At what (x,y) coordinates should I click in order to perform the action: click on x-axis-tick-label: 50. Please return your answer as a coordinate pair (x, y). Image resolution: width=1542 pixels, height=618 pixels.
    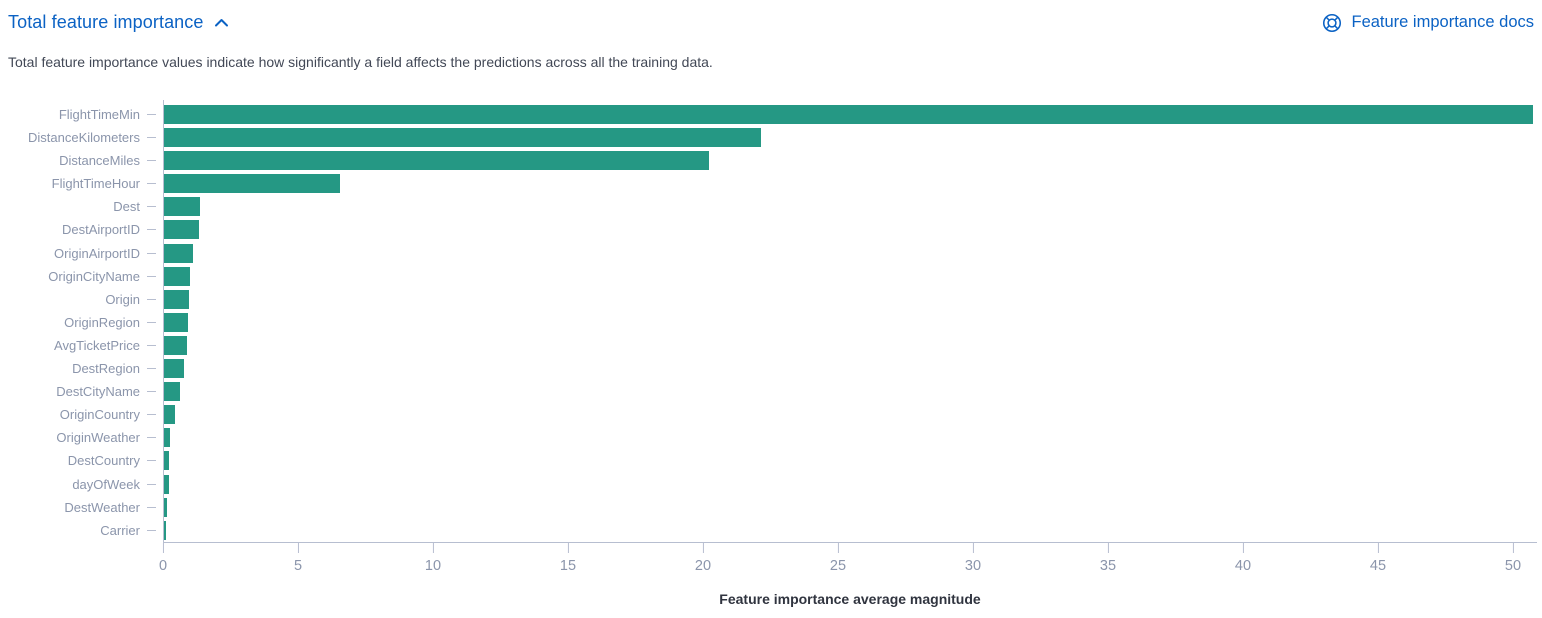
    Looking at the image, I should click on (1513, 566).